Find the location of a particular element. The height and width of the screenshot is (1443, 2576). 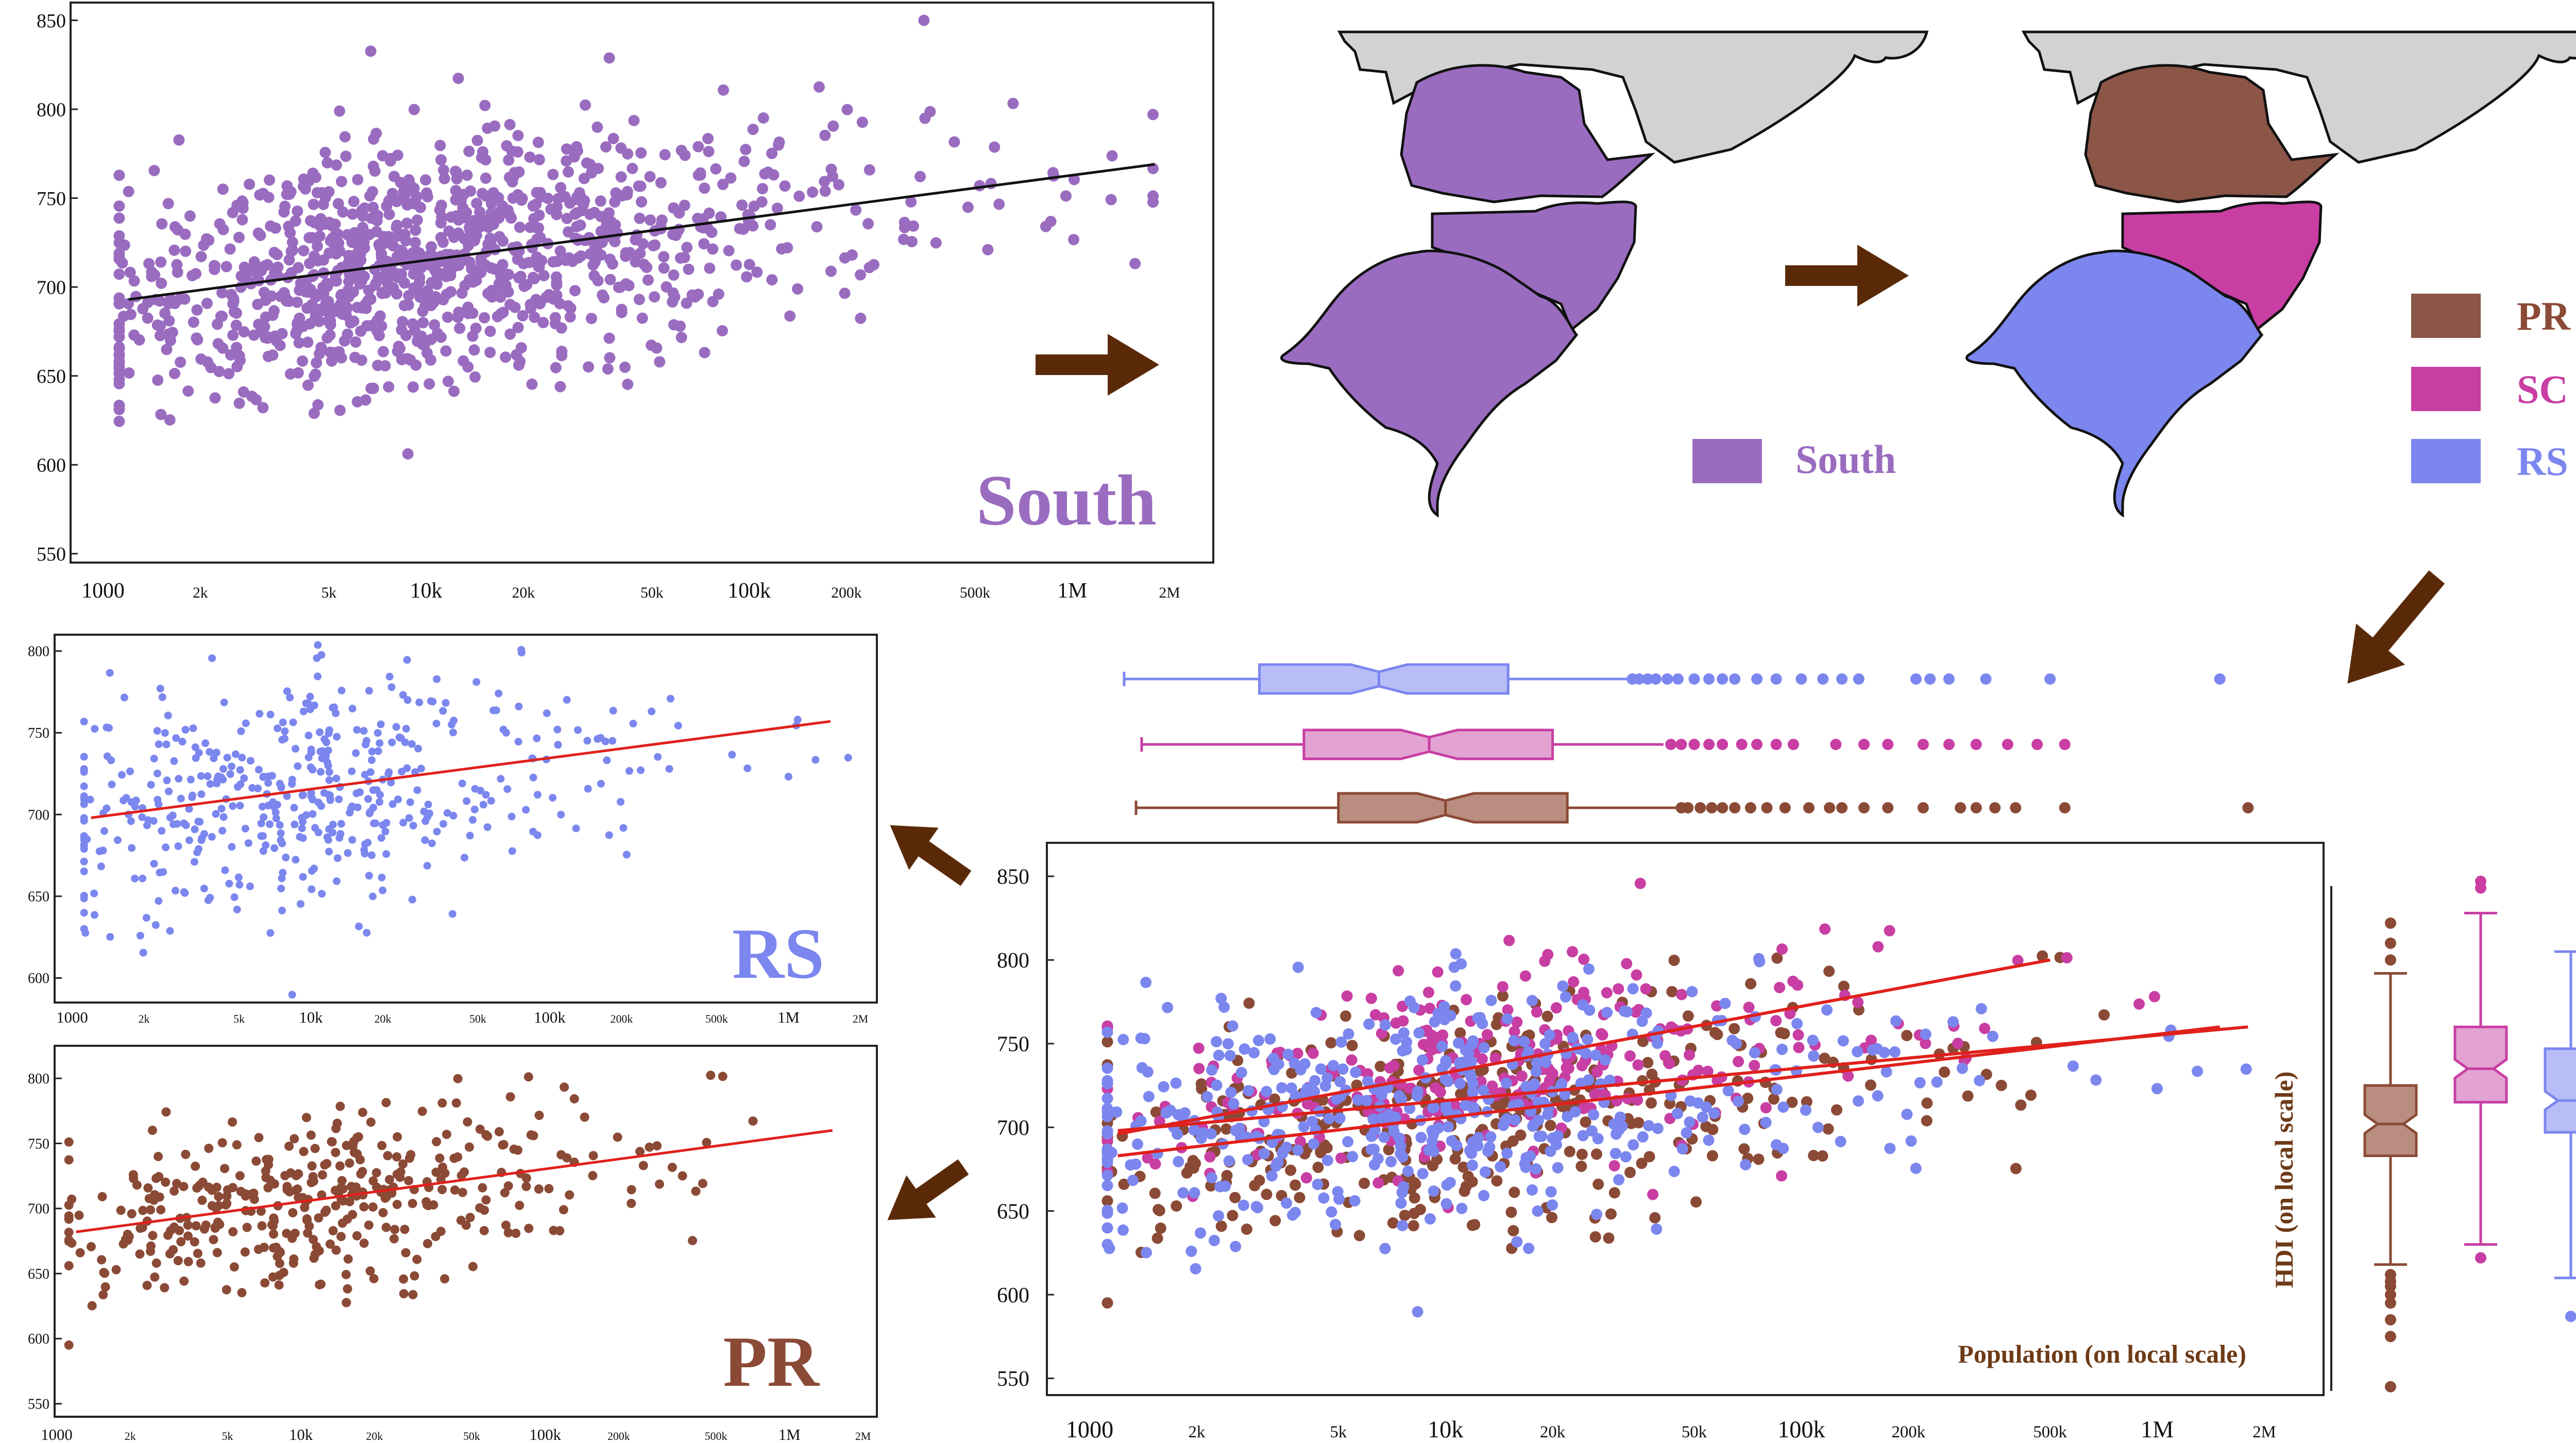

y-tick-label: 600 is located at coordinates (38, 1339).